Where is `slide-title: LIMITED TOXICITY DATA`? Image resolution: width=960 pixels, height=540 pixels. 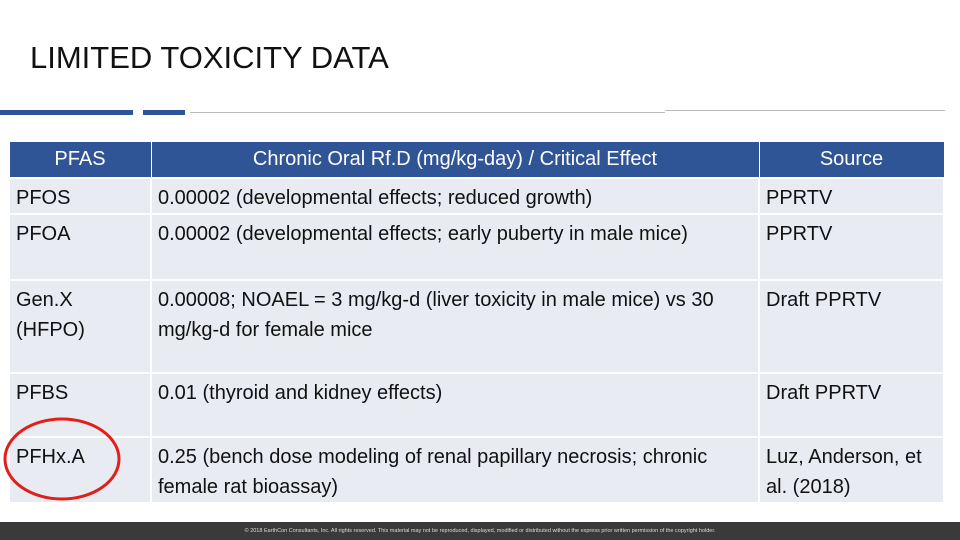
slide-title: LIMITED TOXICITY DATA is located at coordinates (209, 57).